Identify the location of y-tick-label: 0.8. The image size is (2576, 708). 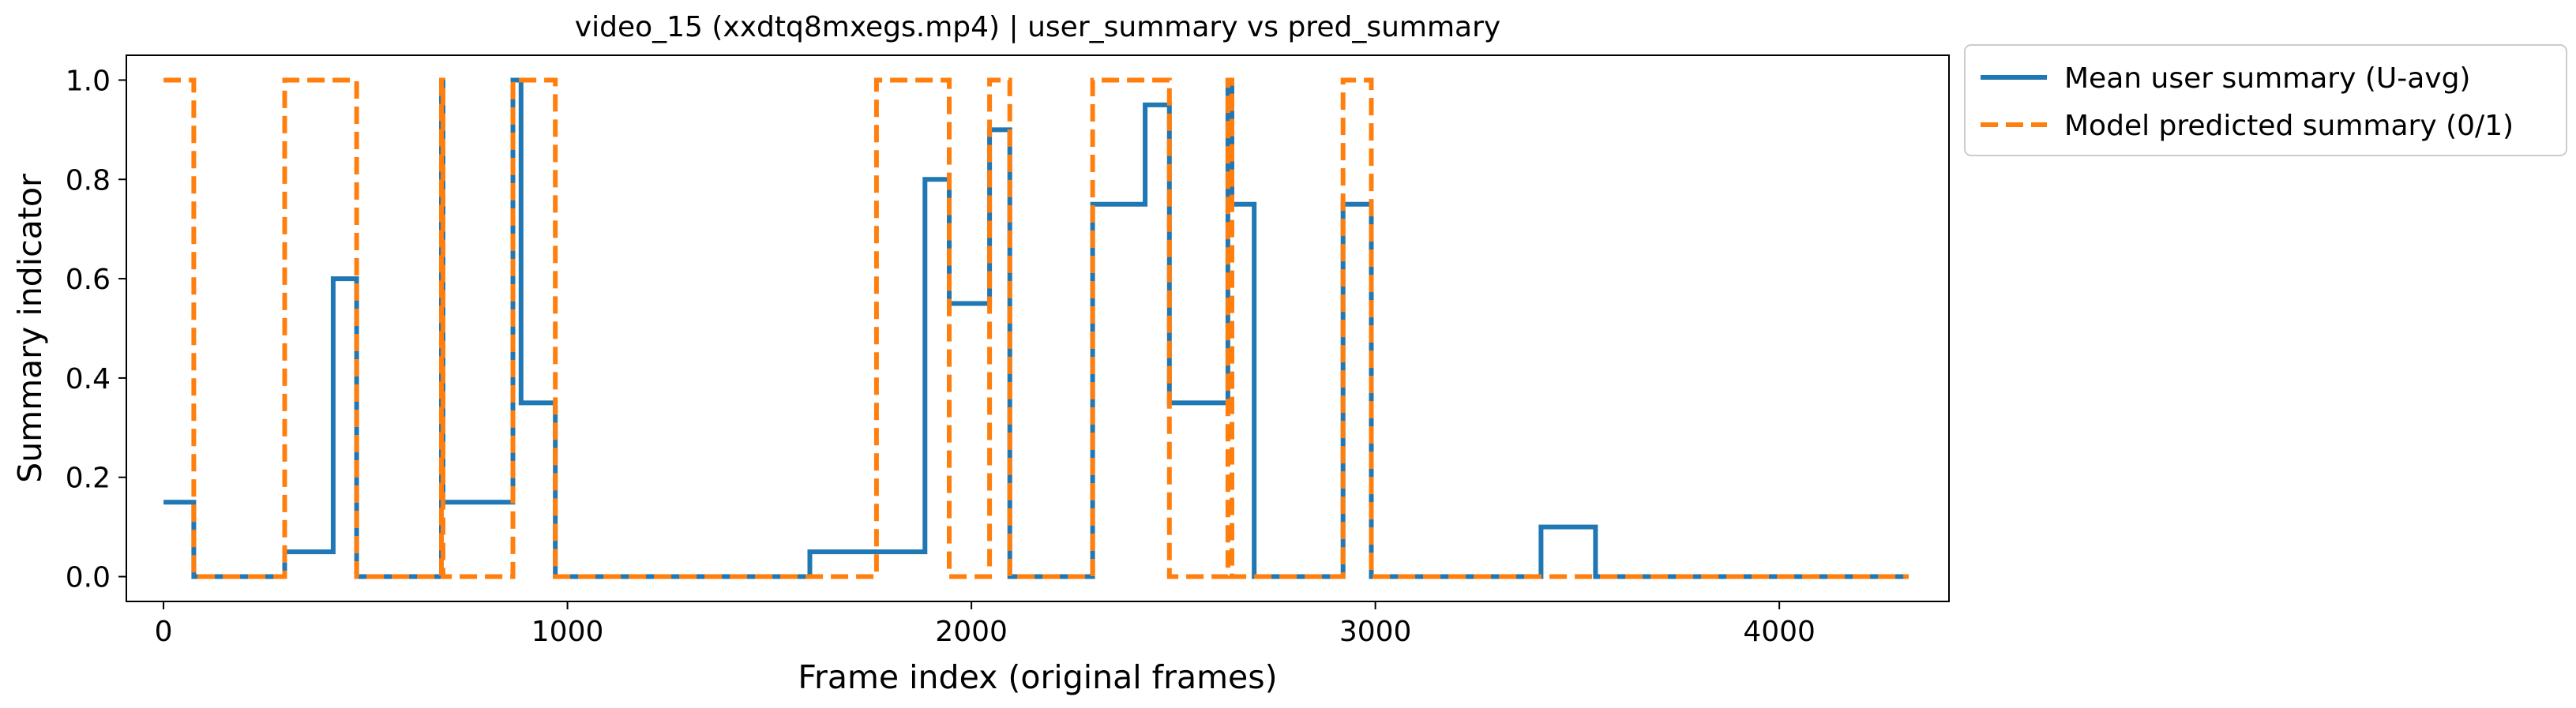
(88, 180).